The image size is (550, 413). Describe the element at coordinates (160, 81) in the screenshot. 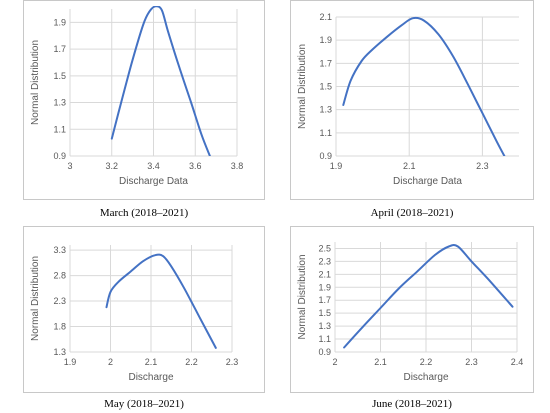

I see `march-series-line` at that location.